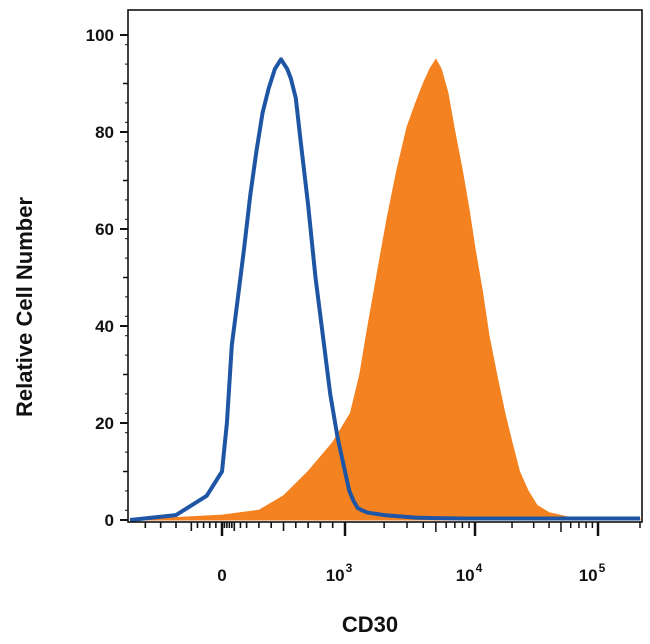  I want to click on x-axis-title: CD30, so click(370, 624).